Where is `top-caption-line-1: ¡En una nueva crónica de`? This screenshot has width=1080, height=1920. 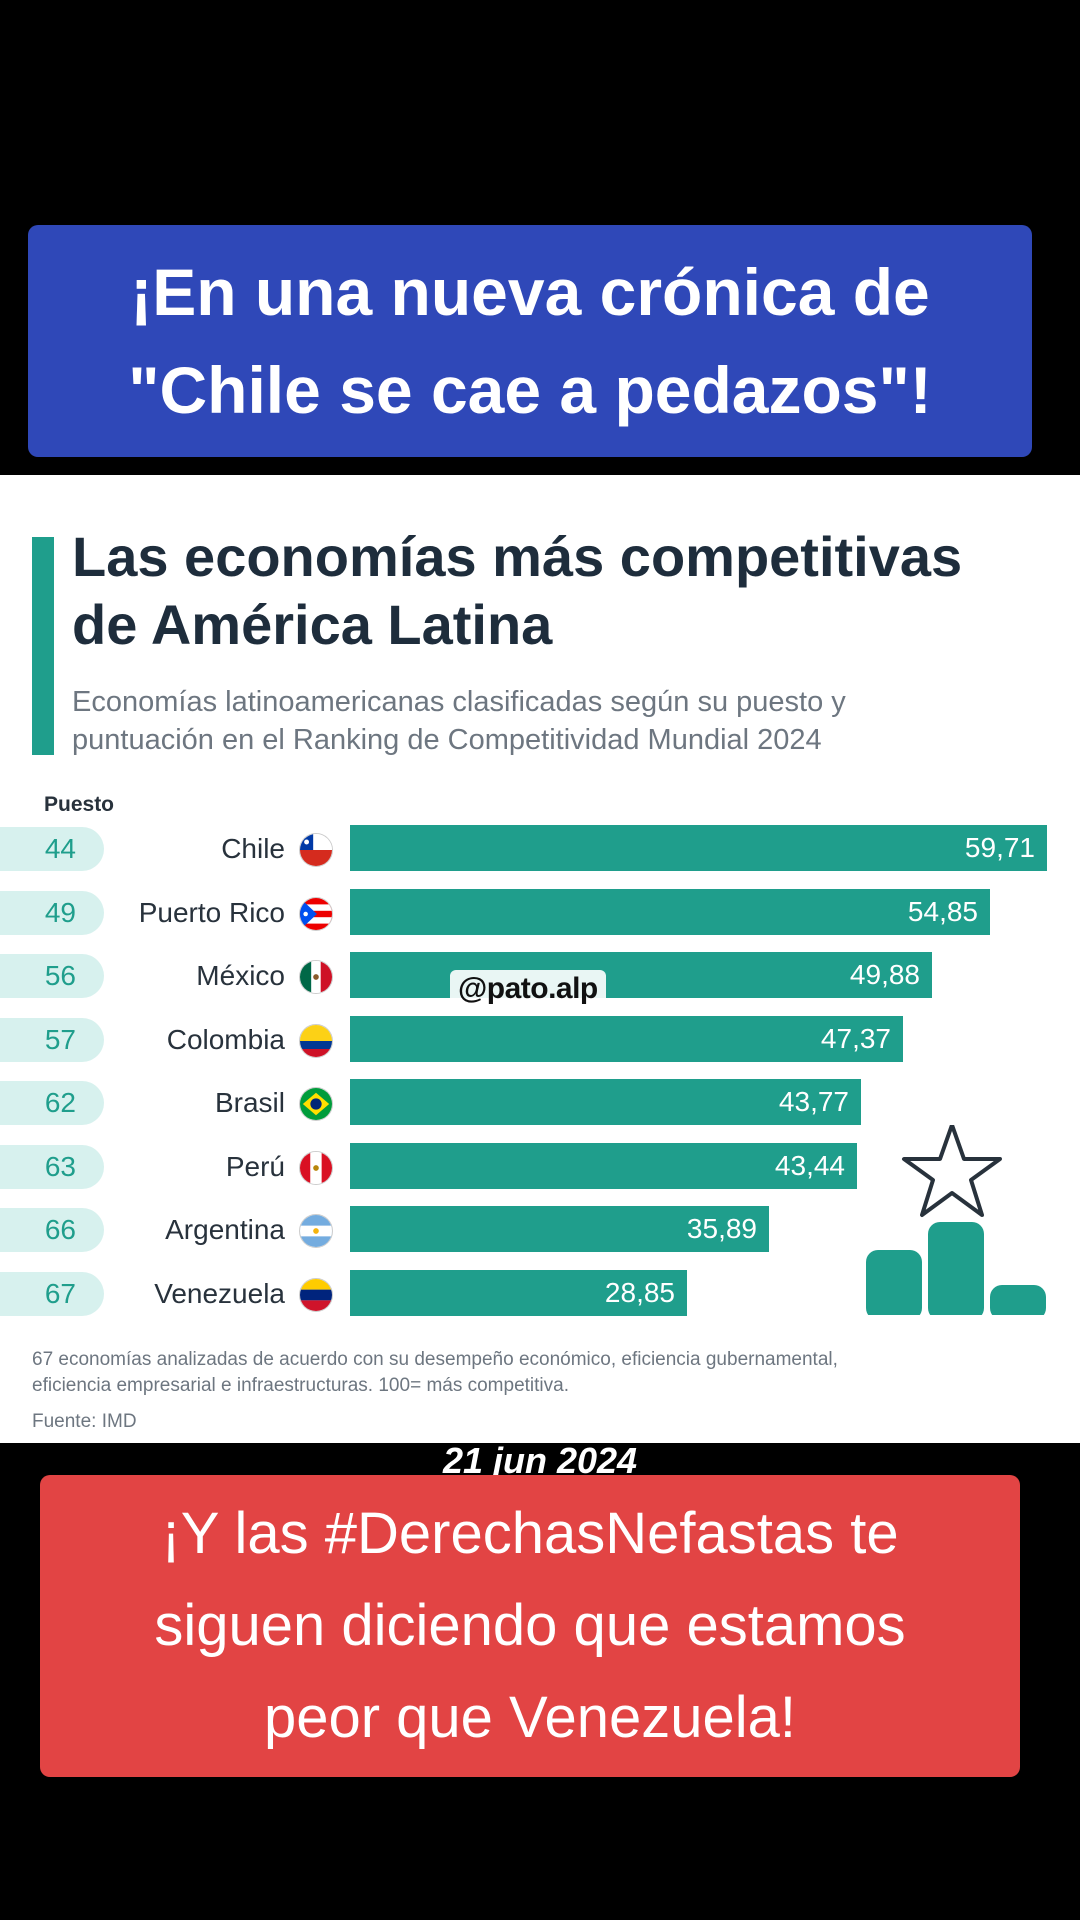
top-caption-line-1: ¡En una nueva crónica de is located at coordinates (530, 292).